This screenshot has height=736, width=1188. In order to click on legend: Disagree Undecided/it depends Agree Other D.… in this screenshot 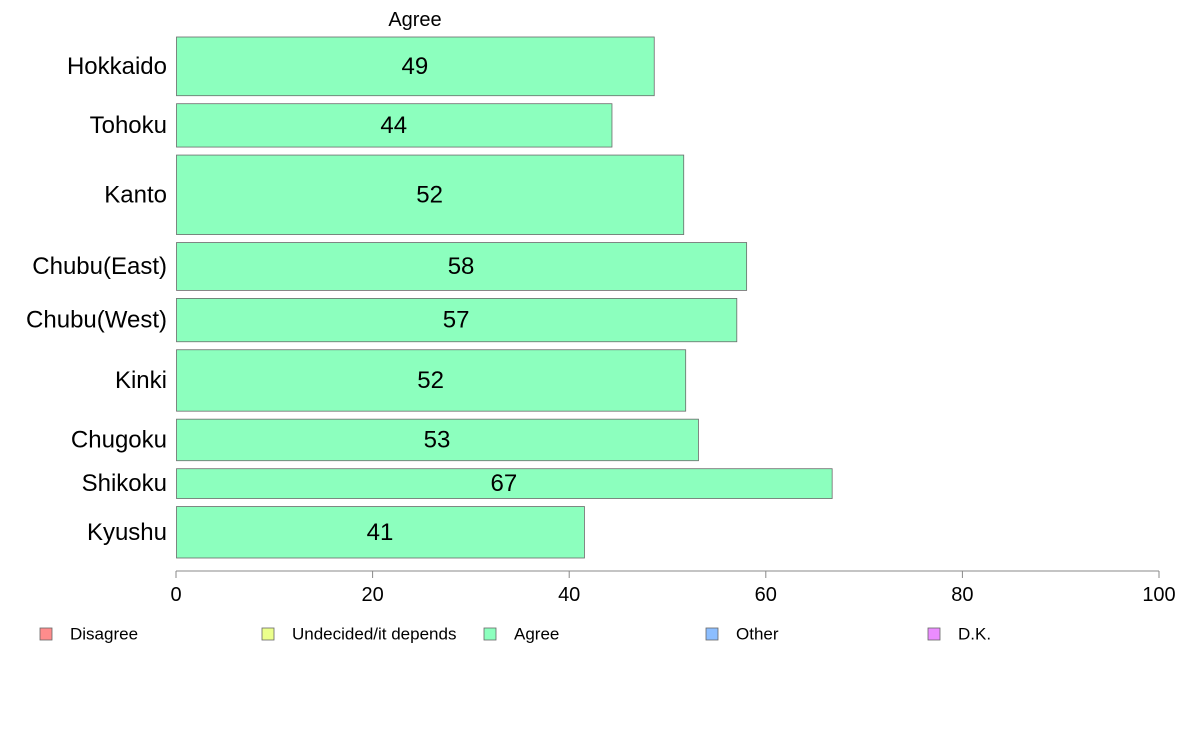, I will do `click(515, 634)`.